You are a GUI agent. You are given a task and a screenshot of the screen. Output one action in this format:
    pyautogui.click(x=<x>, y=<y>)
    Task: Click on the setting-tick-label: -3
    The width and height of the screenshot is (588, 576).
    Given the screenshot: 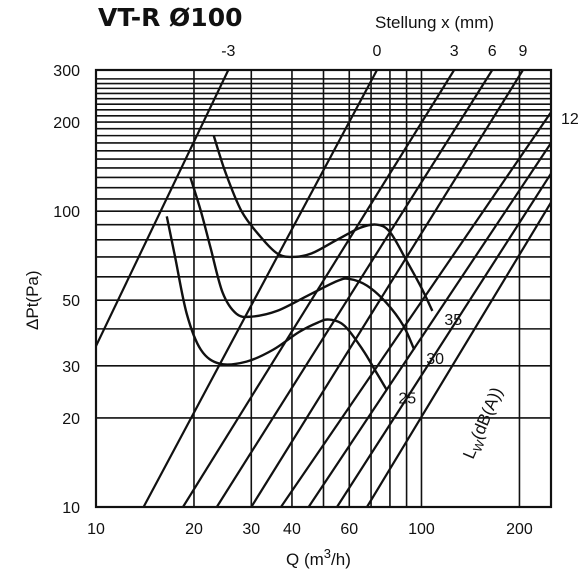 What is the action you would take?
    pyautogui.click(x=228, y=51)
    